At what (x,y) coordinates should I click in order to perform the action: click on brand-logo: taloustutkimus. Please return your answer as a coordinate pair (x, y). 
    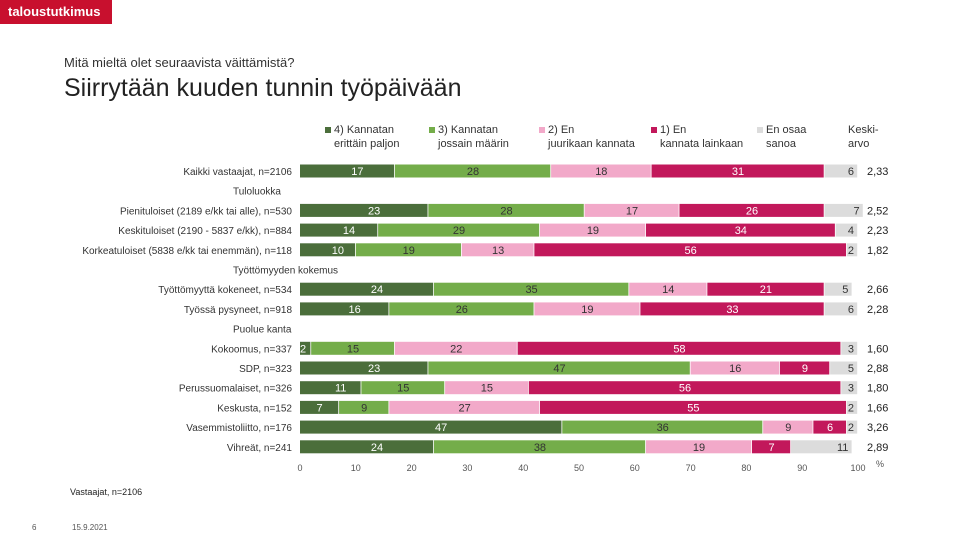
    Looking at the image, I should click on (56, 12).